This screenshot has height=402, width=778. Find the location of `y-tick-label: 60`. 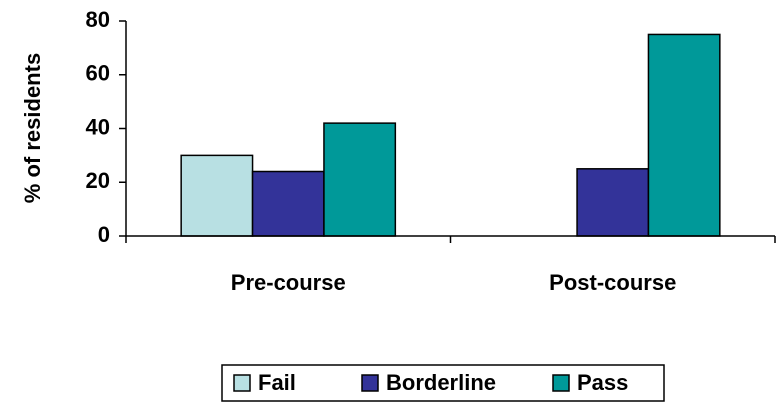

y-tick-label: 60 is located at coordinates (98, 73).